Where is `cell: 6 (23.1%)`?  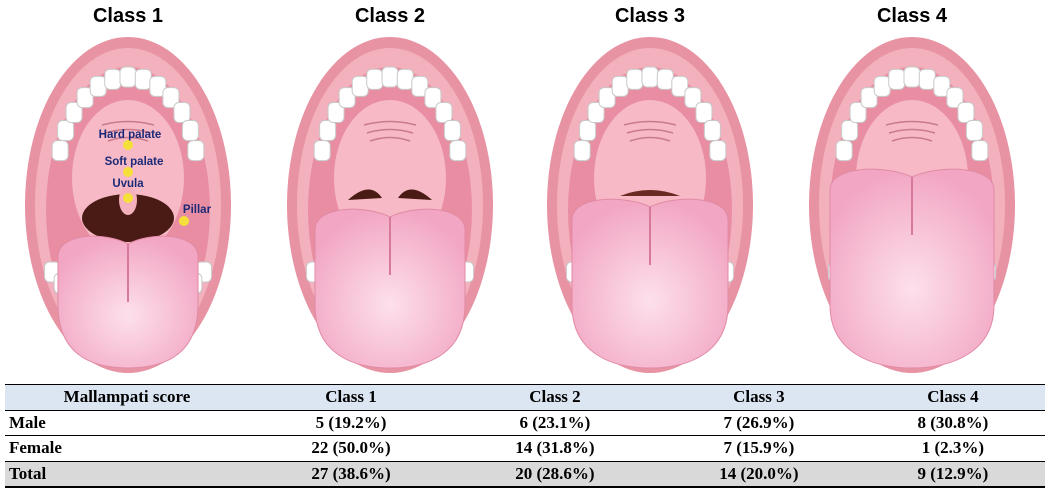 cell: 6 (23.1%) is located at coordinates (554, 423).